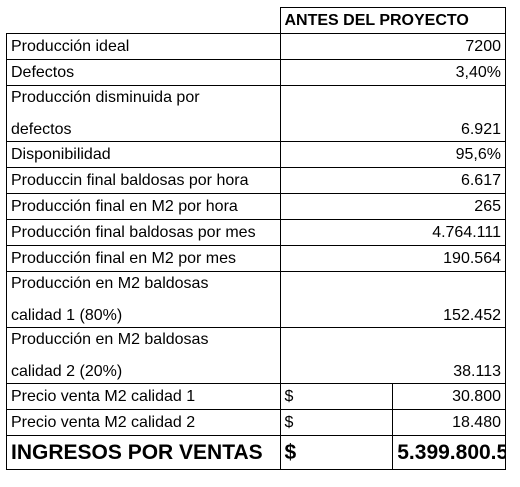  I want to click on table-row: Producción disminuida por defectos 6.921, so click(256, 113).